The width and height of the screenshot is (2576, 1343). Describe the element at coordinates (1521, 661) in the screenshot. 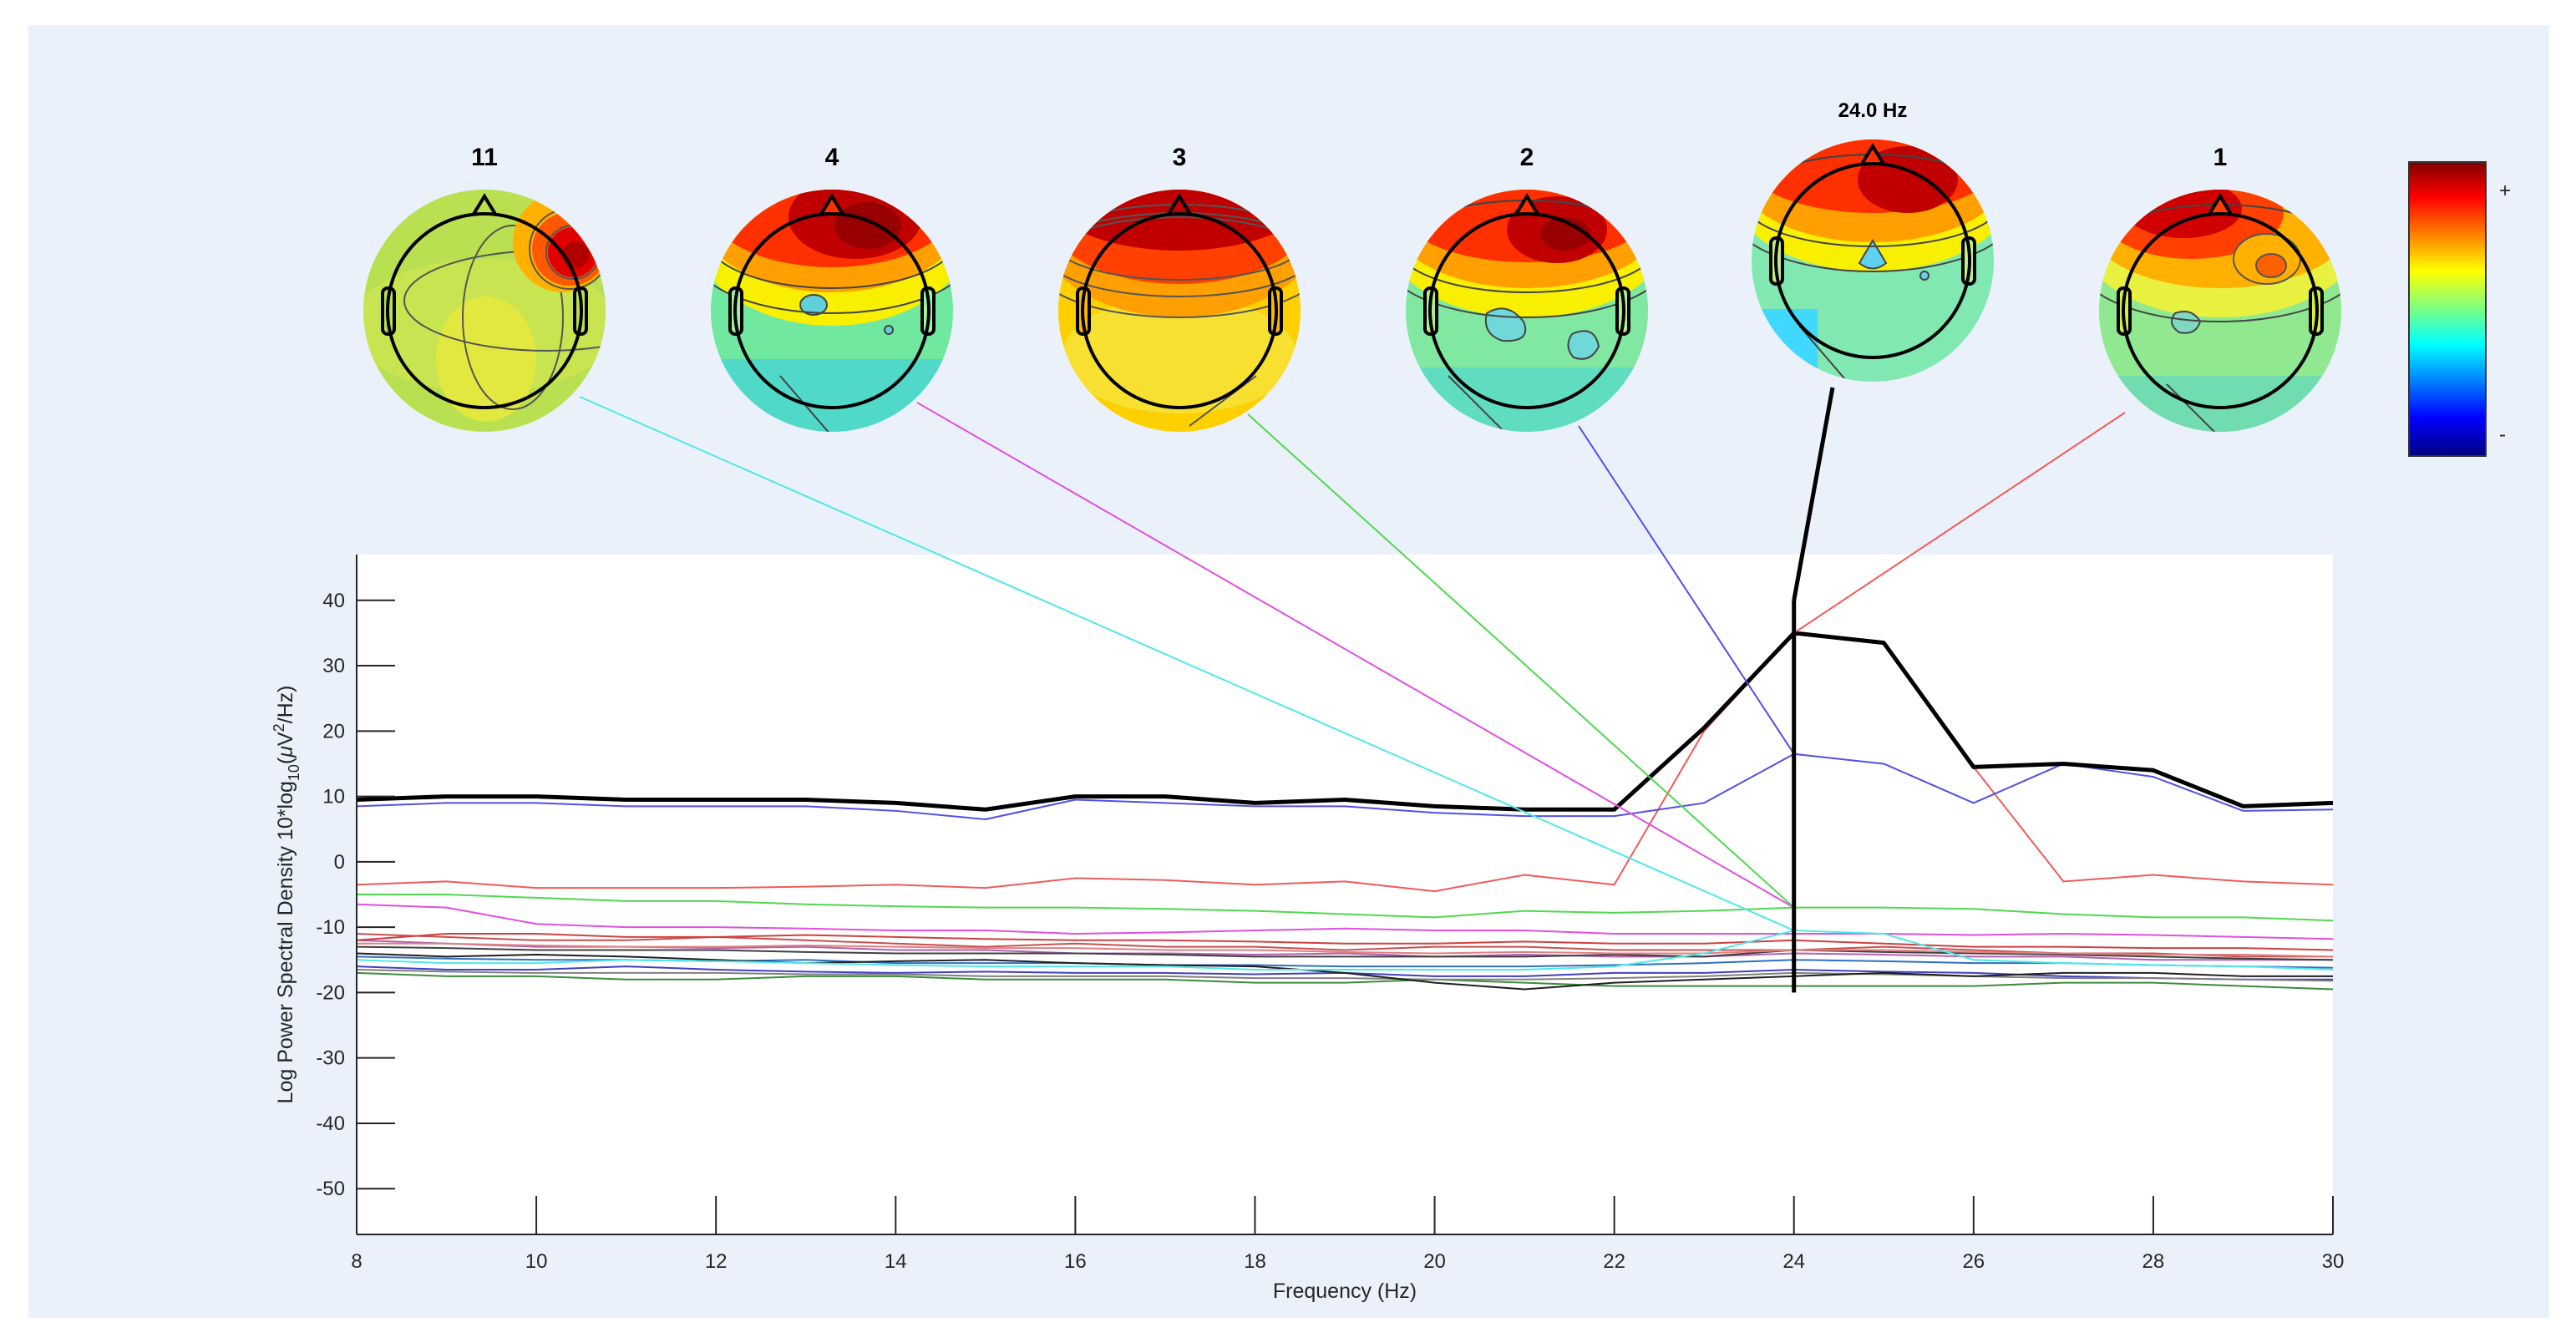

I see `component-3-connector` at that location.